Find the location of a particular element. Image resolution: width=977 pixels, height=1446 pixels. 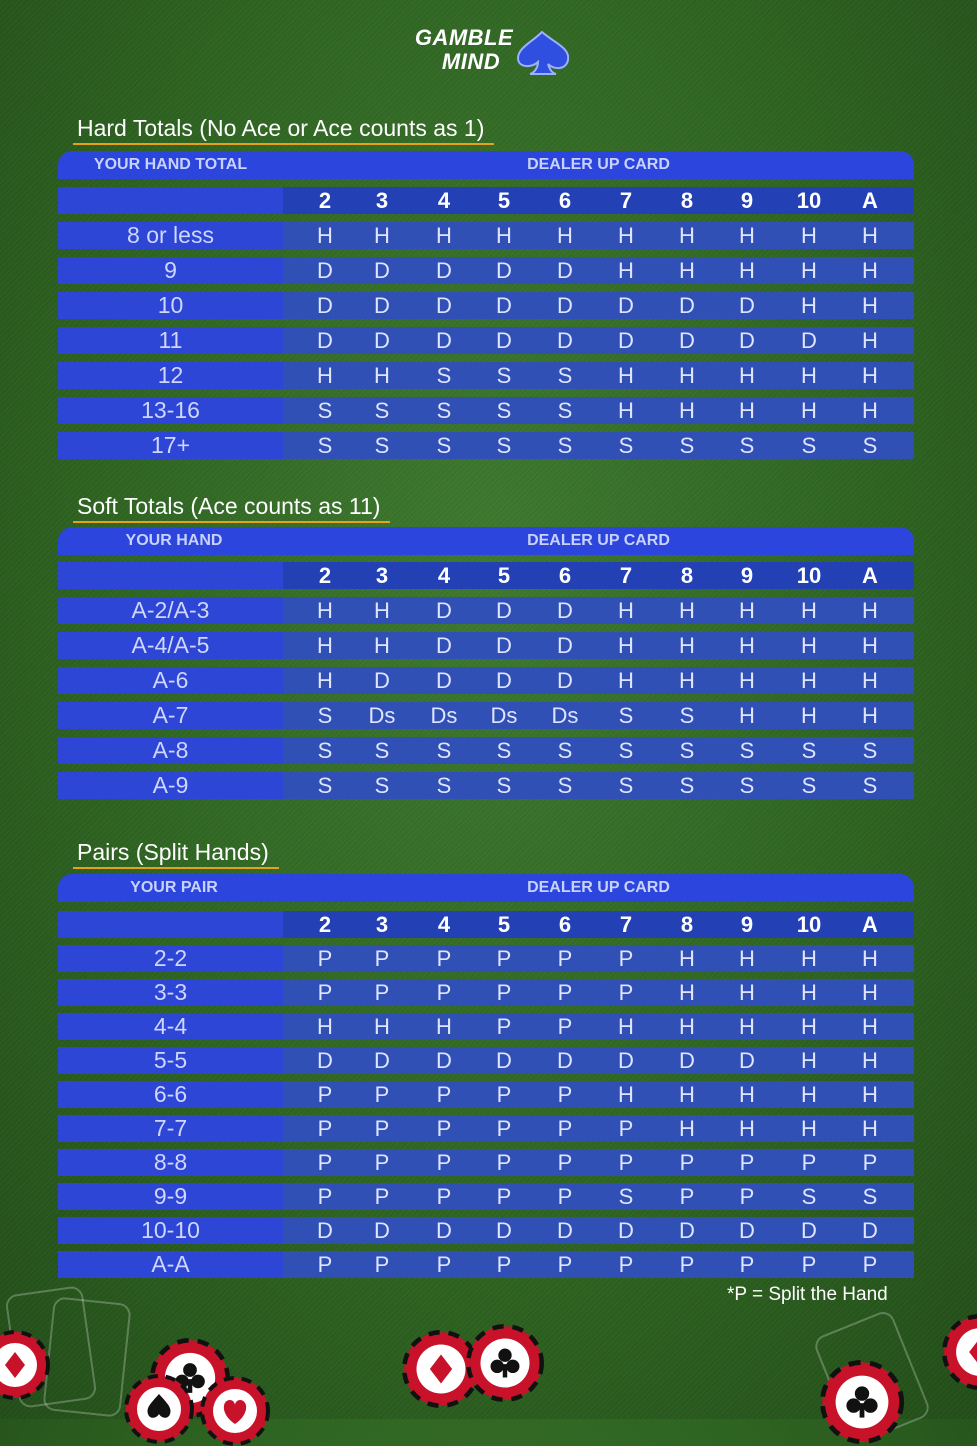

strategy-row: 2-2 P P P P P P H H H H is located at coordinates (486, 958).